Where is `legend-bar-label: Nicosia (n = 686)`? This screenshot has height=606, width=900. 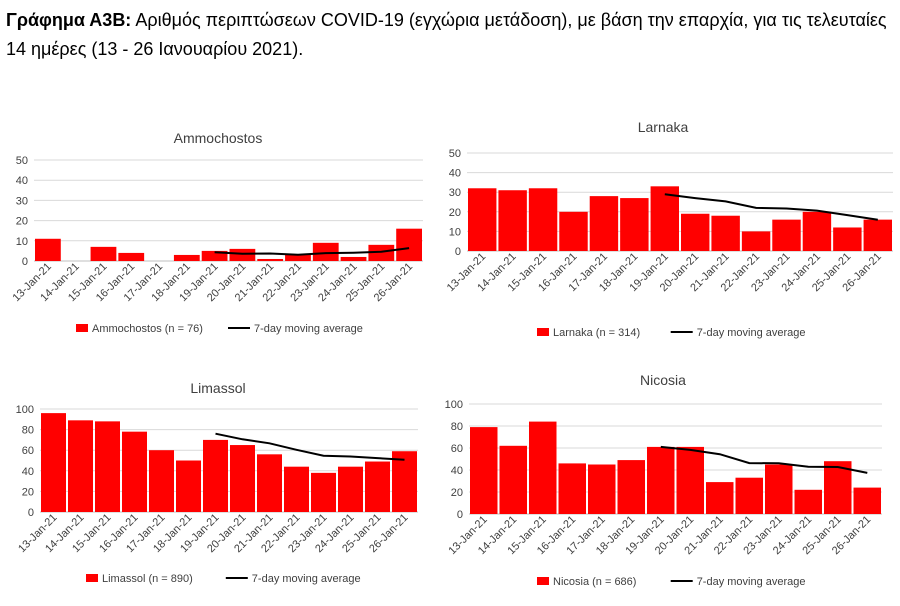
legend-bar-label: Nicosia (n = 686) is located at coordinates (594, 582).